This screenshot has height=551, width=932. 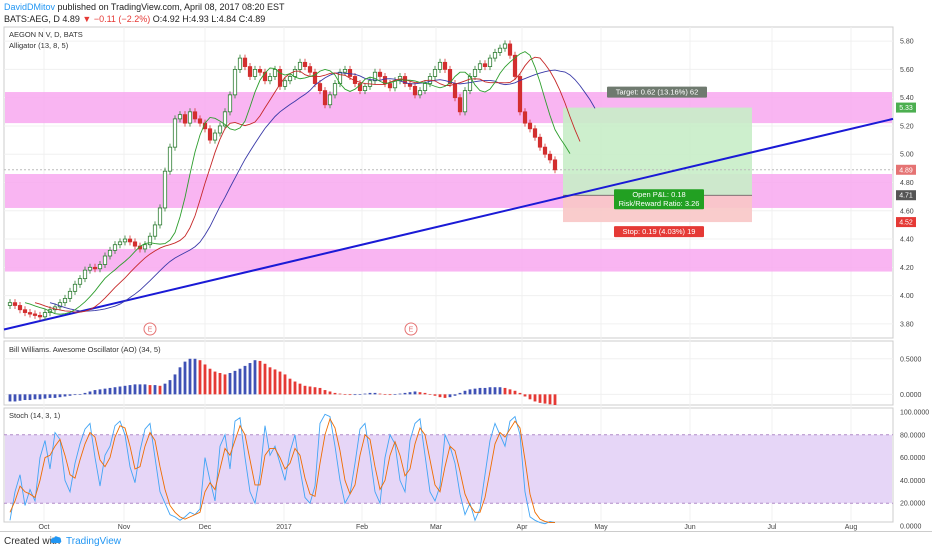 What do you see at coordinates (94, 541) in the screenshot?
I see `tradingview-link: TradingView` at bounding box center [94, 541].